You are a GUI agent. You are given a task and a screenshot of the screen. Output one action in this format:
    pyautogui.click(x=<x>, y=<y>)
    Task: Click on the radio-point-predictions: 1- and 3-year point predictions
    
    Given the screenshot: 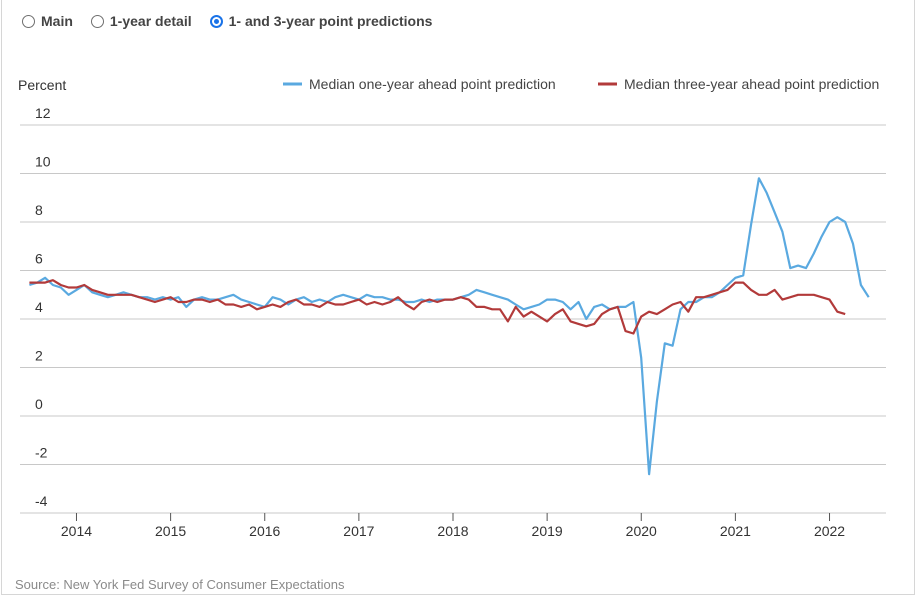 What is the action you would take?
    pyautogui.click(x=321, y=21)
    